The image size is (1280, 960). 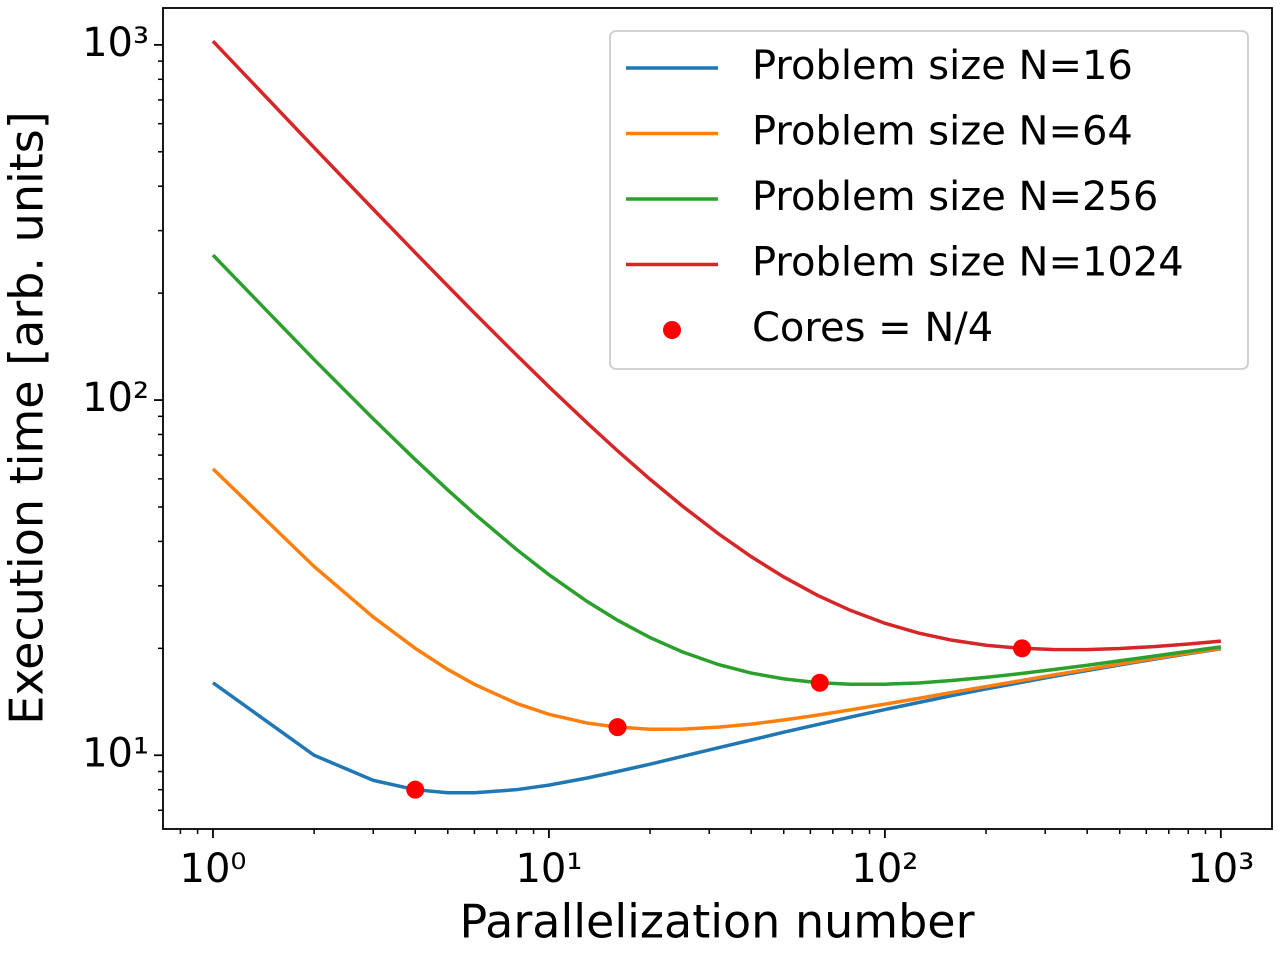 I want to click on x-tick-label: 10¹, so click(x=548, y=869).